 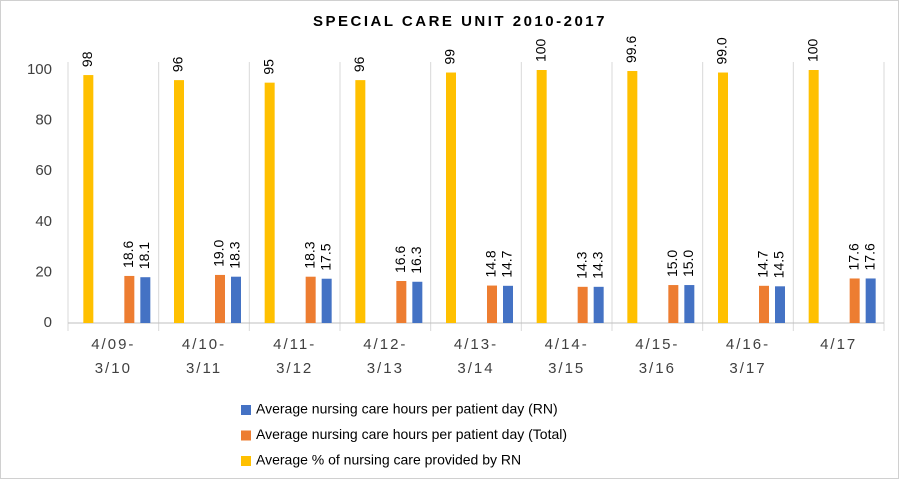 I want to click on x-tick-label: 3/13, so click(x=385, y=368).